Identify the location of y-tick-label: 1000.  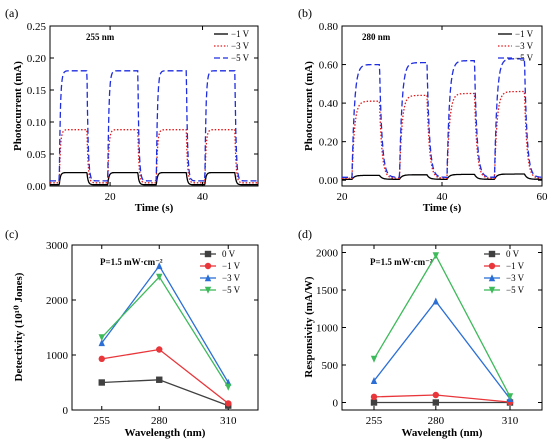
(327, 329).